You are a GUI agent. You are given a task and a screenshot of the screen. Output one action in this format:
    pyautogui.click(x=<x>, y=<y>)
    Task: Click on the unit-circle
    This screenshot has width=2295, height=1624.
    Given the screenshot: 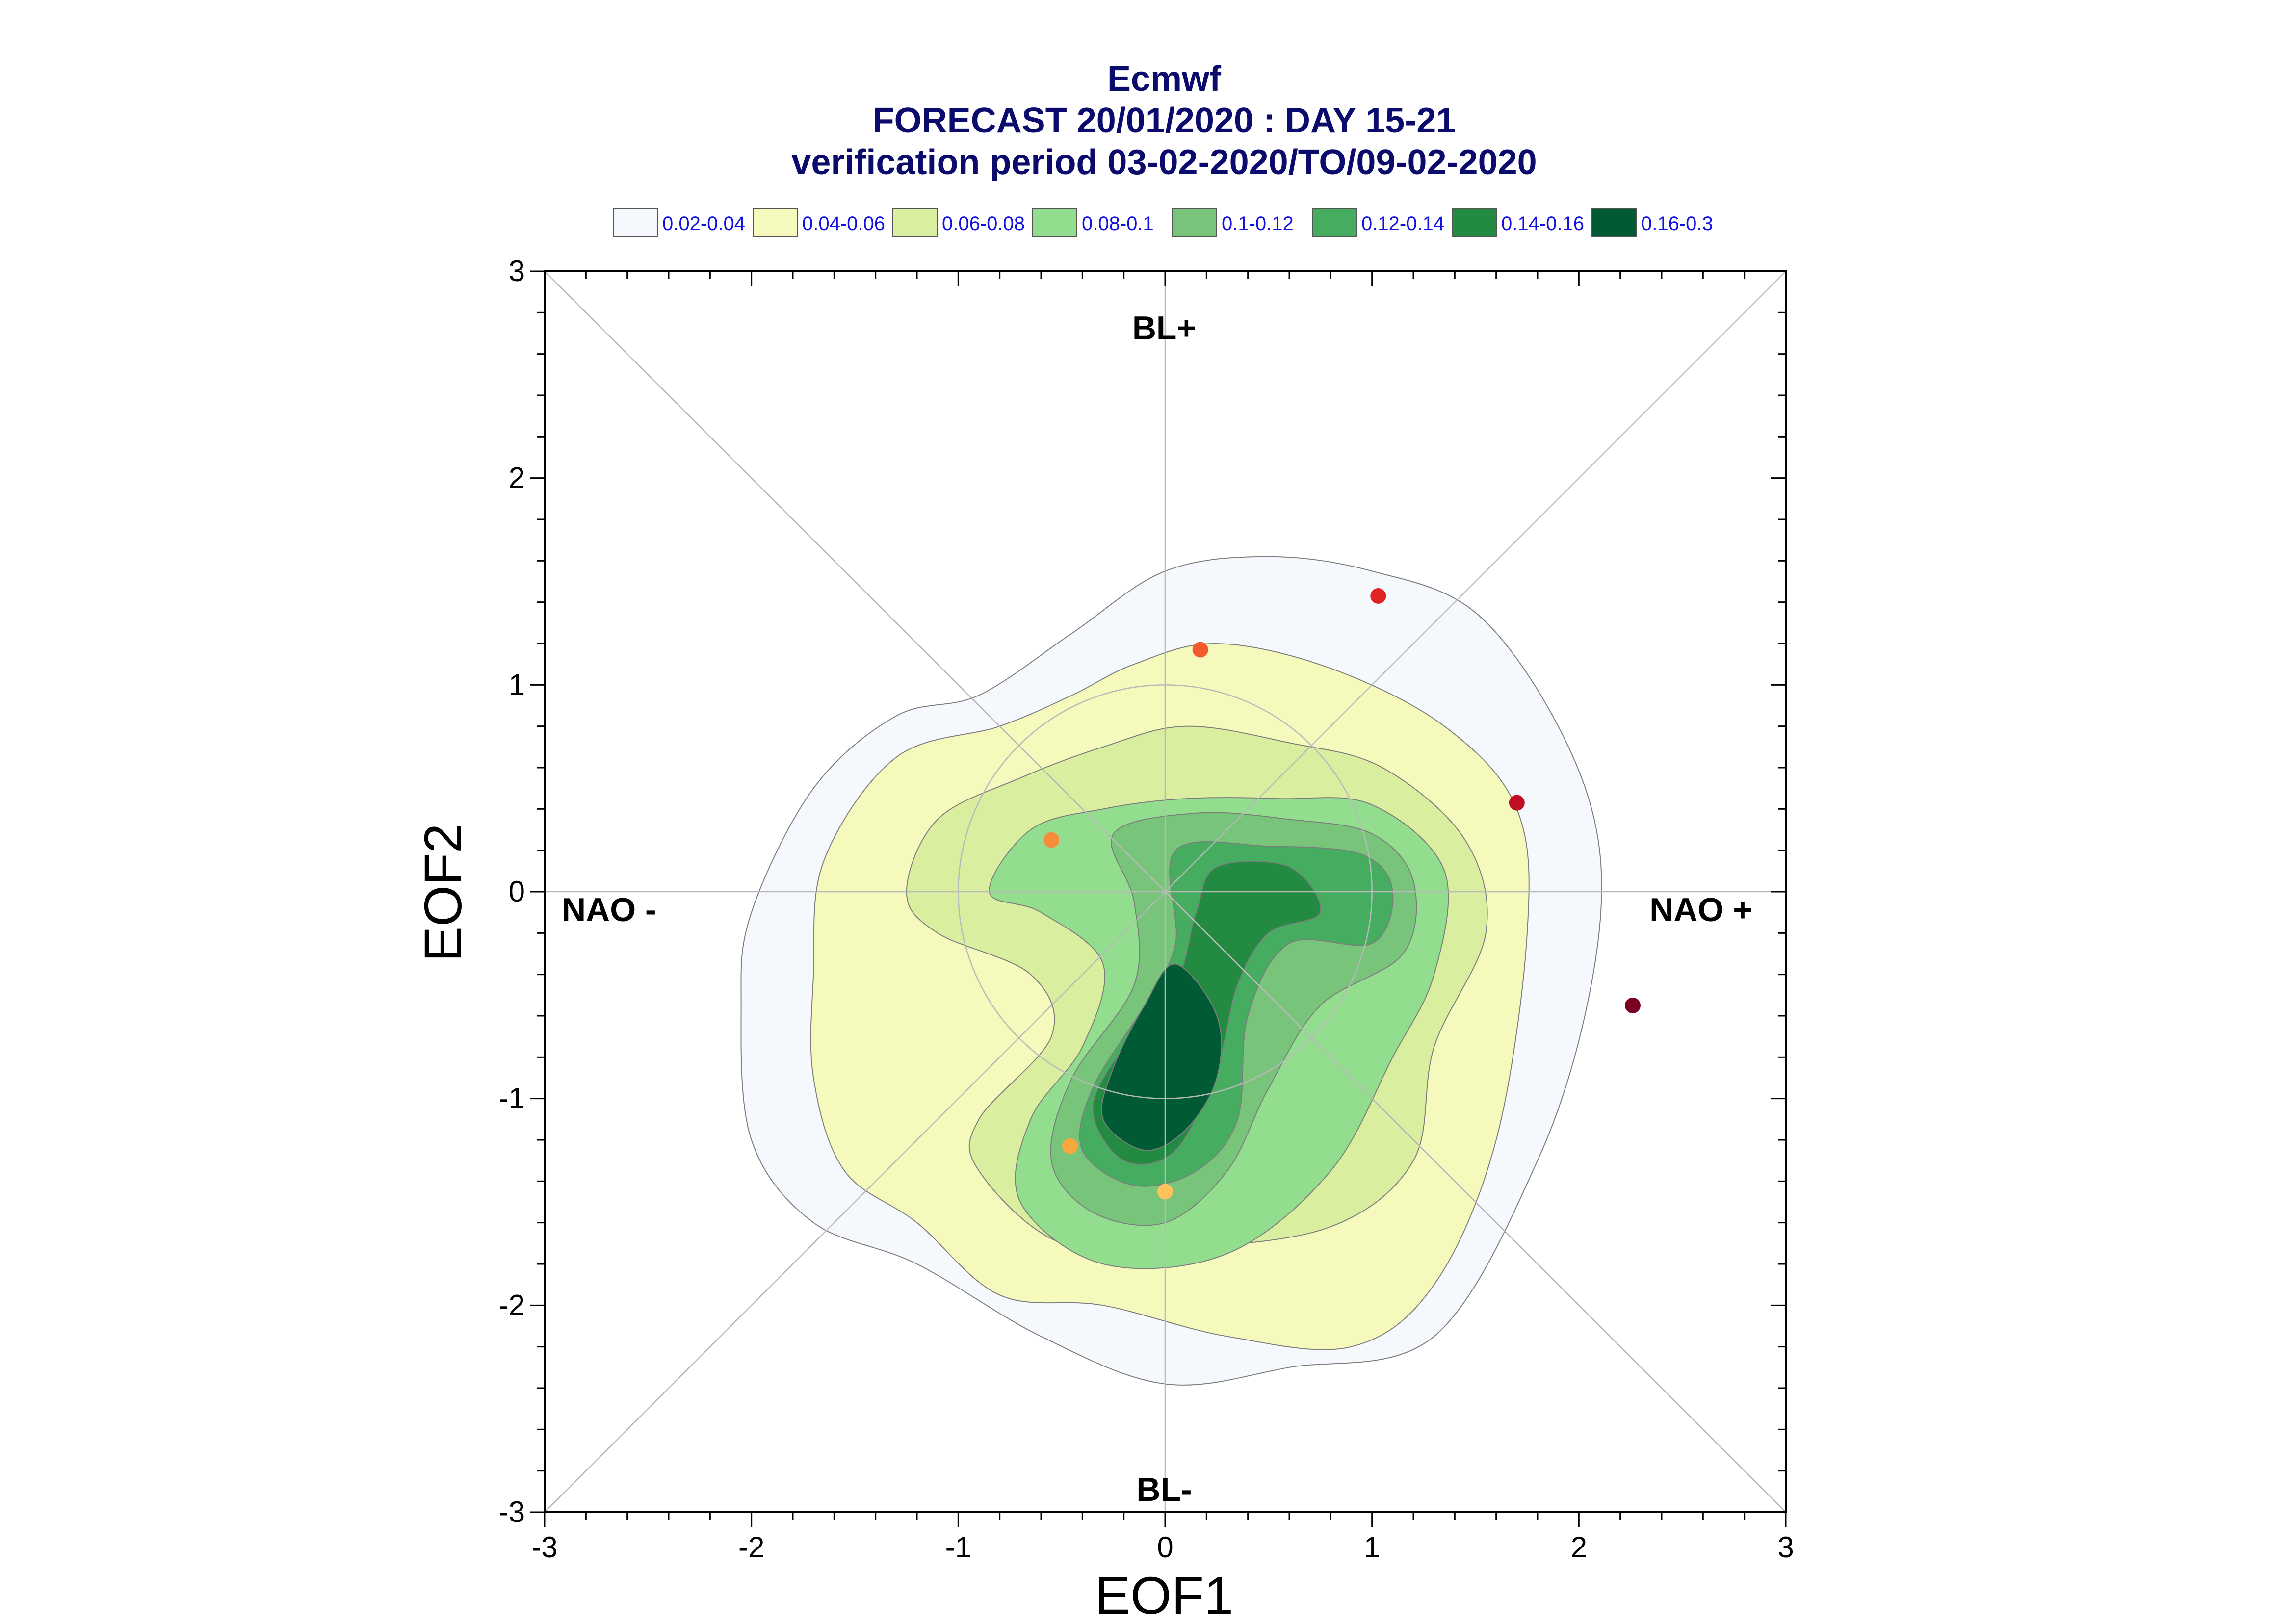 What is the action you would take?
    pyautogui.click(x=1166, y=891)
    